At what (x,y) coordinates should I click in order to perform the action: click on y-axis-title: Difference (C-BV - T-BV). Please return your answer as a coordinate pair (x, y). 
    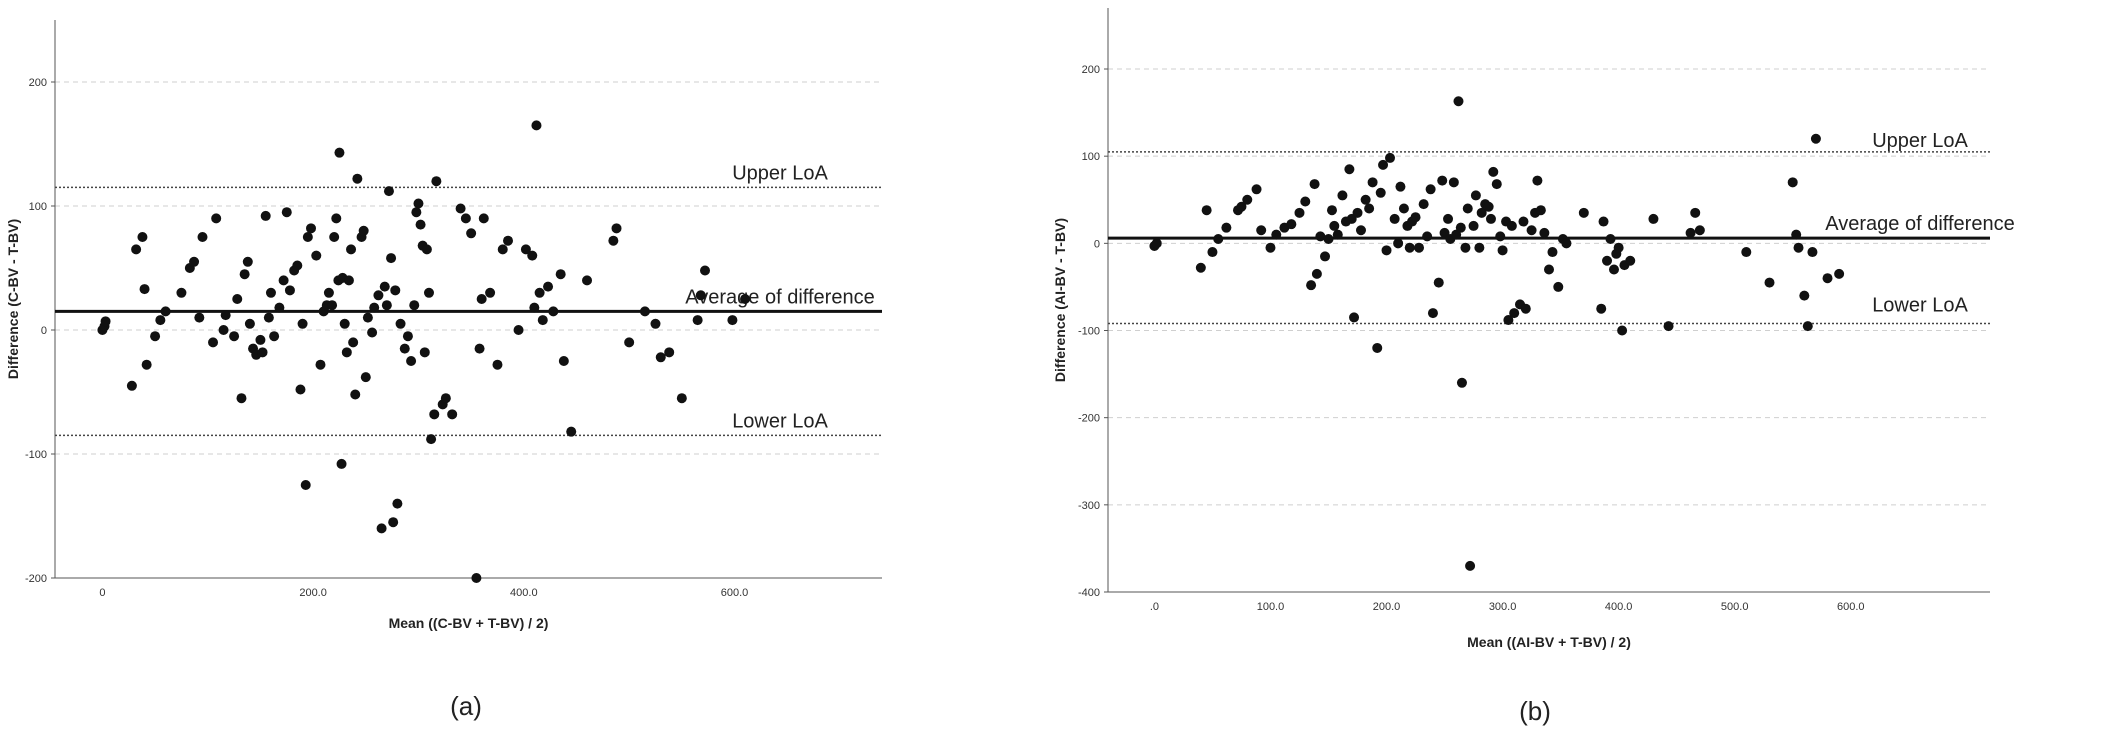
    Looking at the image, I should click on (13, 299).